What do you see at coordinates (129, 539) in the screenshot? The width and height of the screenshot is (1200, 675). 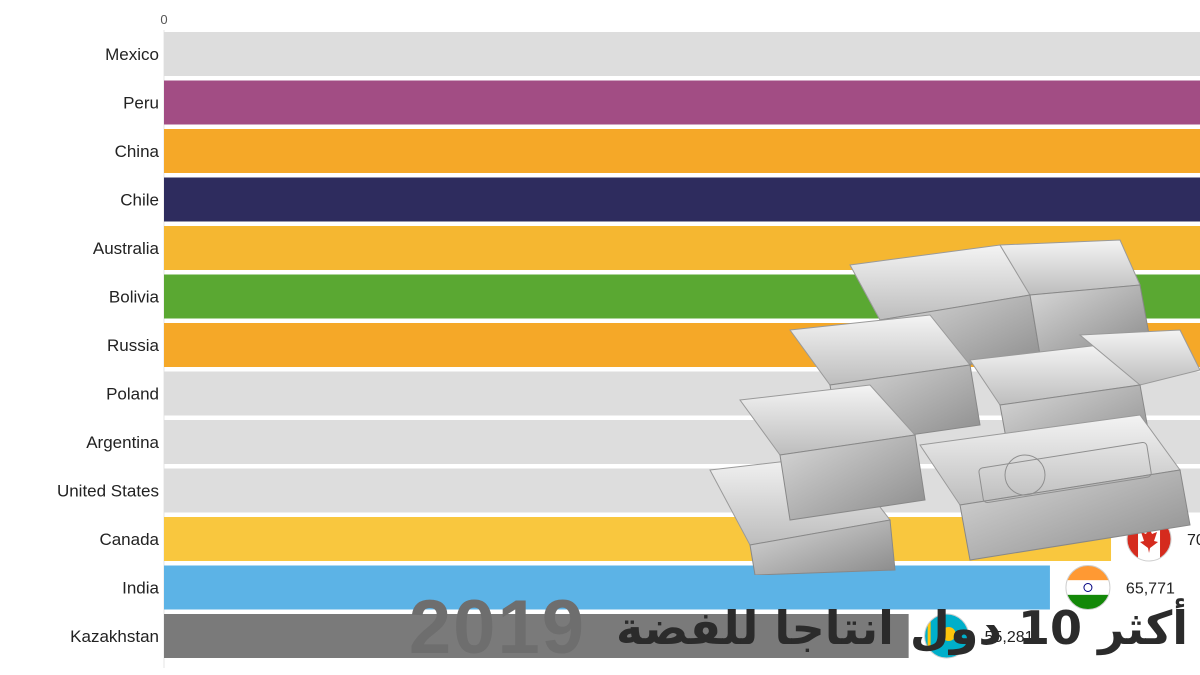 I see `category-label: Canada` at bounding box center [129, 539].